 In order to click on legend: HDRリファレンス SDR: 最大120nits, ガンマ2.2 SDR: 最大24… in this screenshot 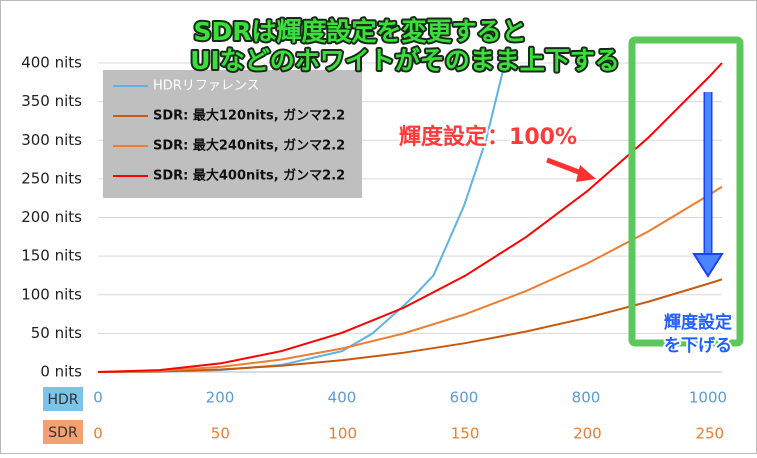, I will do `click(229, 131)`.